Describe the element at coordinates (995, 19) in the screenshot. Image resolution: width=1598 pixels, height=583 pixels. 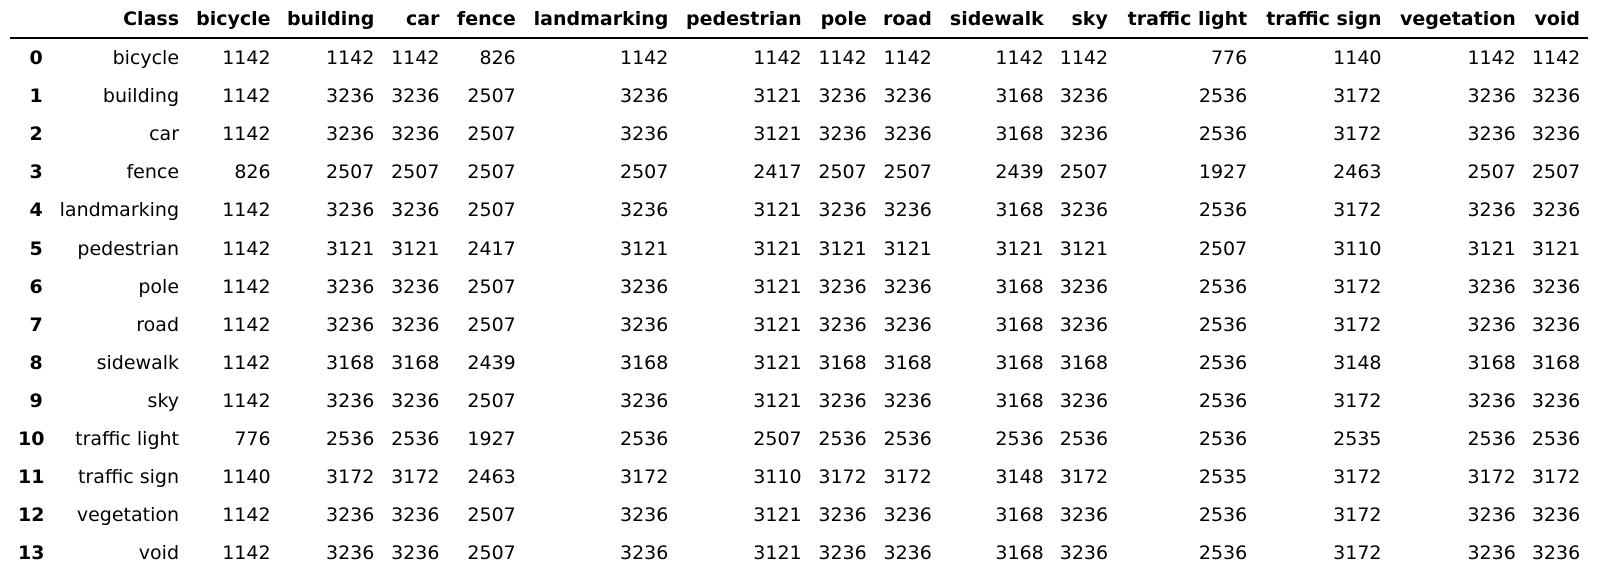
I see `column-header: sidewalk` at that location.